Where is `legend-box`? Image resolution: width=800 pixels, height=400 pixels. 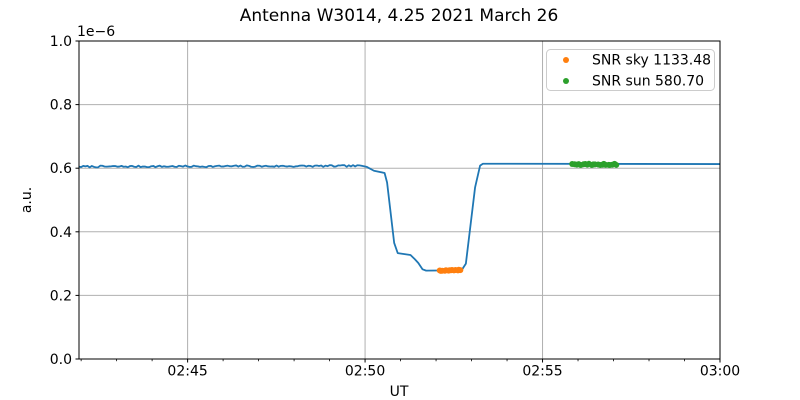 legend-box is located at coordinates (630, 70).